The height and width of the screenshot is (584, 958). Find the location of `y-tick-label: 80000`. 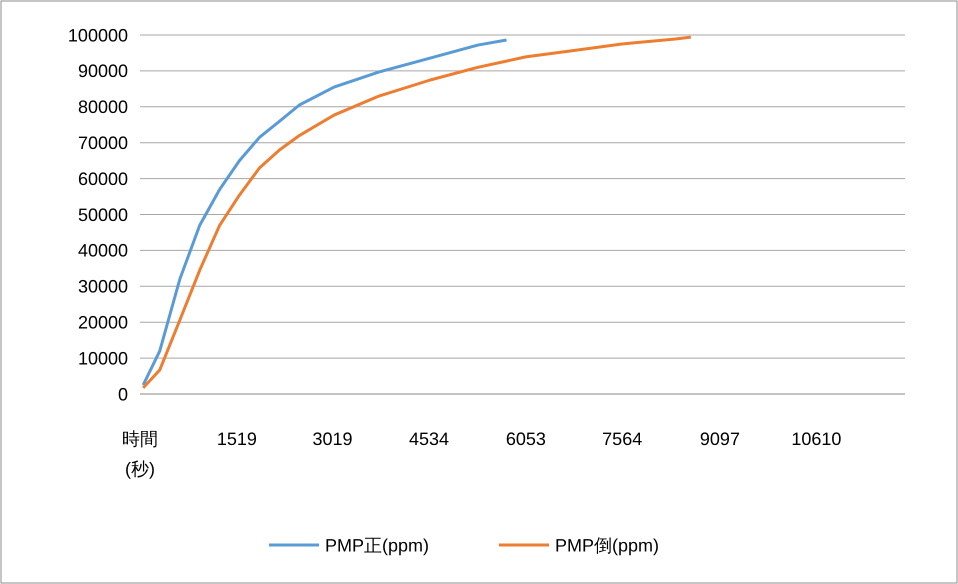

y-tick-label: 80000 is located at coordinates (103, 107).